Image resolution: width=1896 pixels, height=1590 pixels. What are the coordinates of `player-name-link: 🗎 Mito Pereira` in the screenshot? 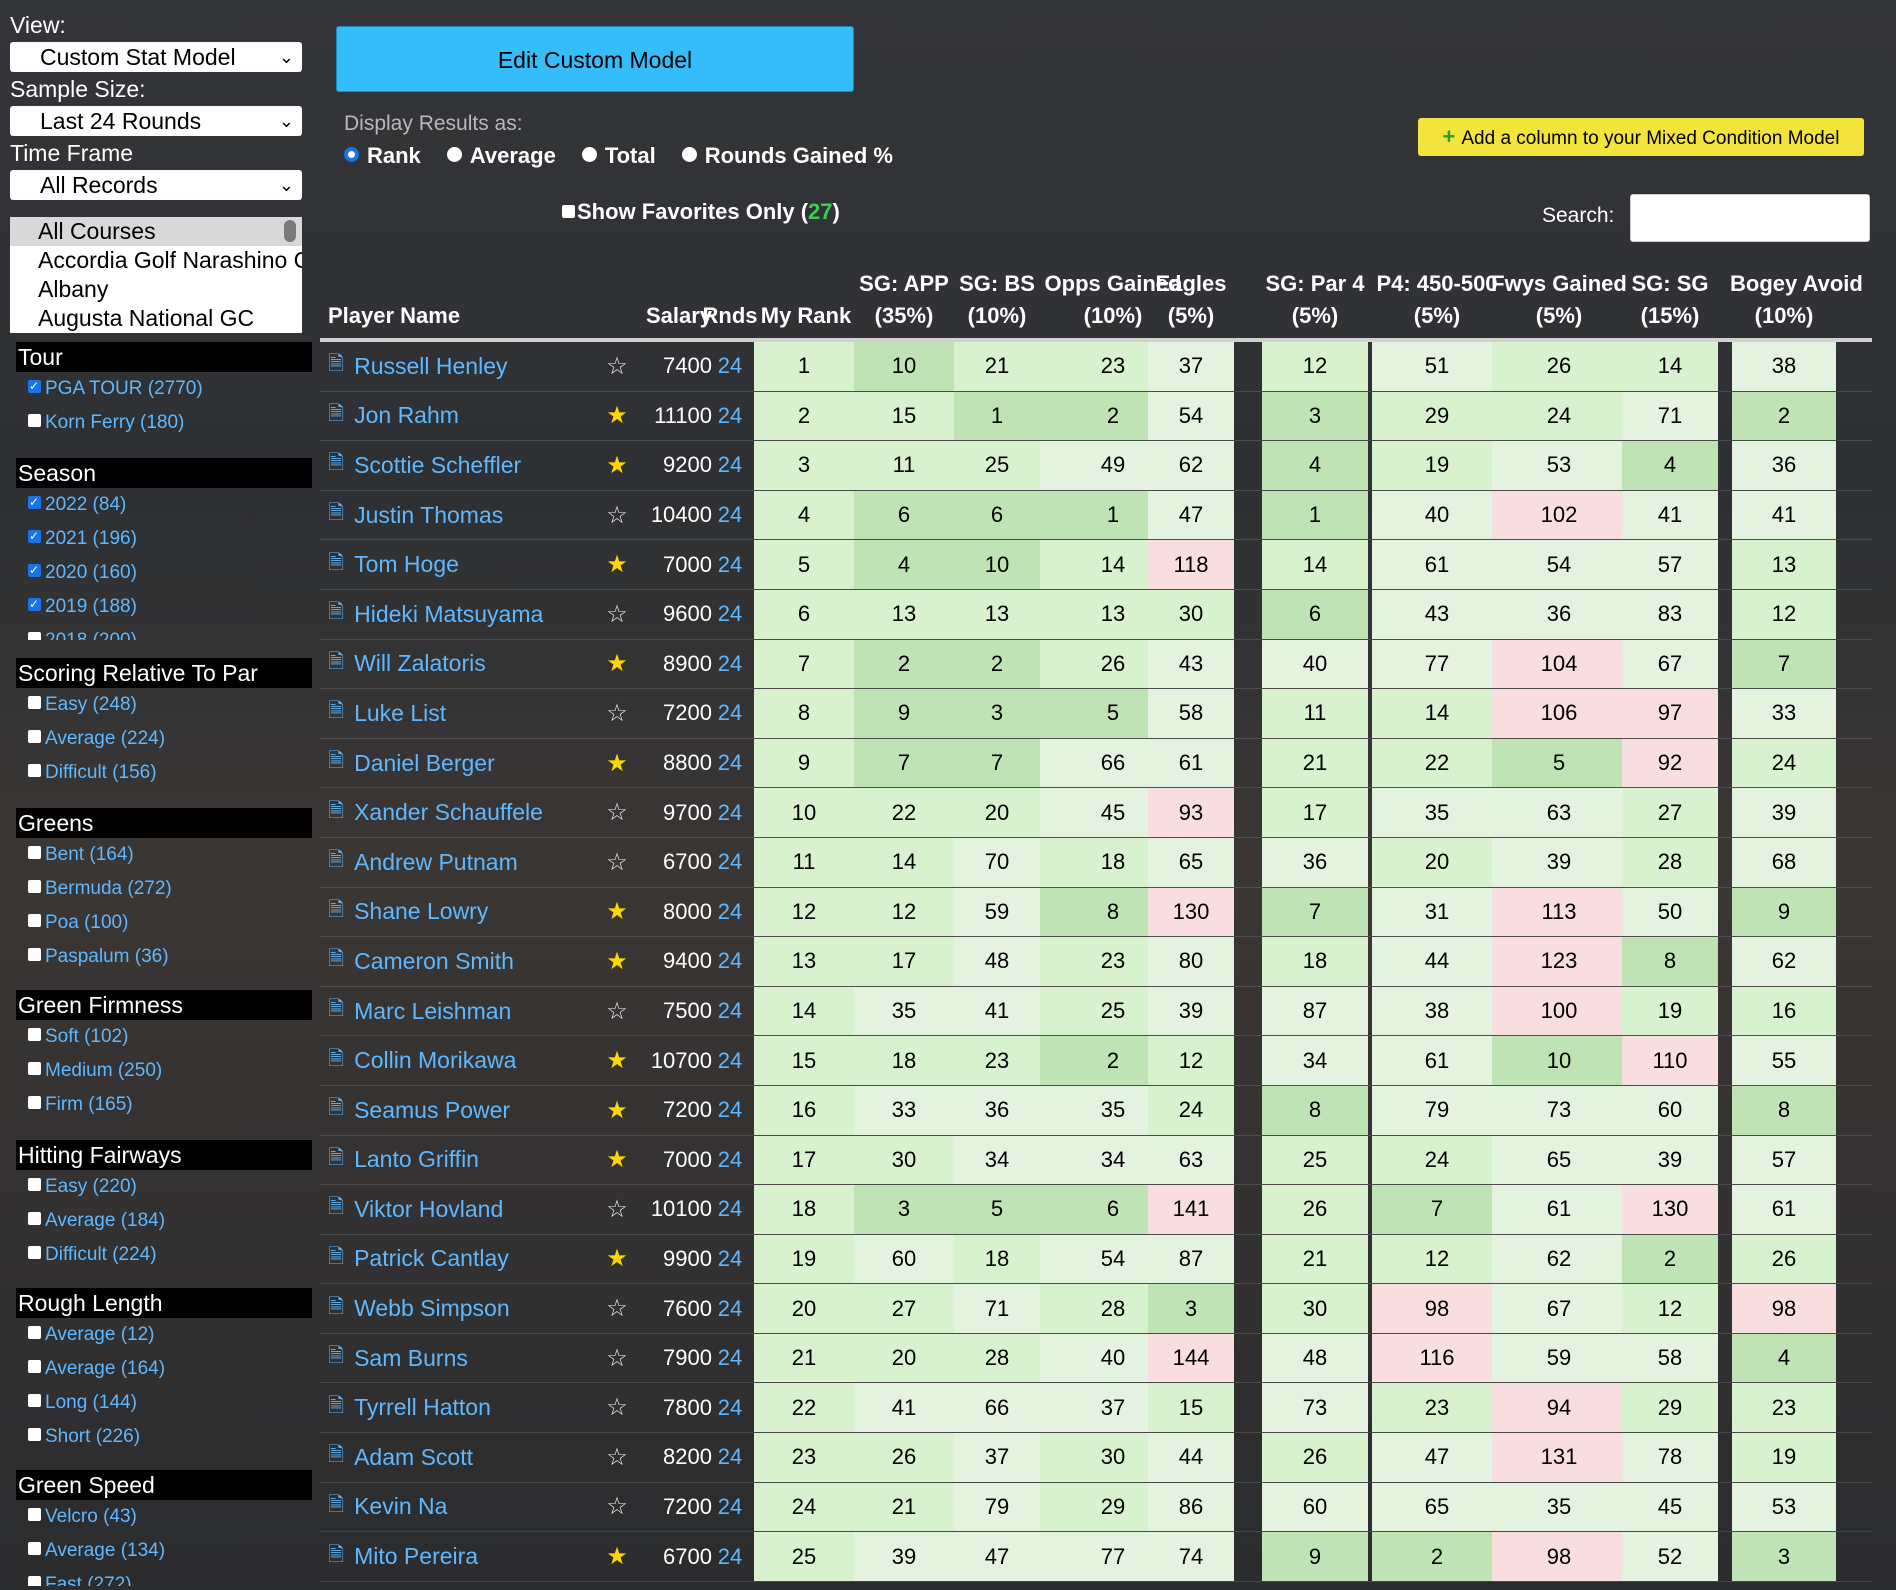 It's located at (463, 1556).